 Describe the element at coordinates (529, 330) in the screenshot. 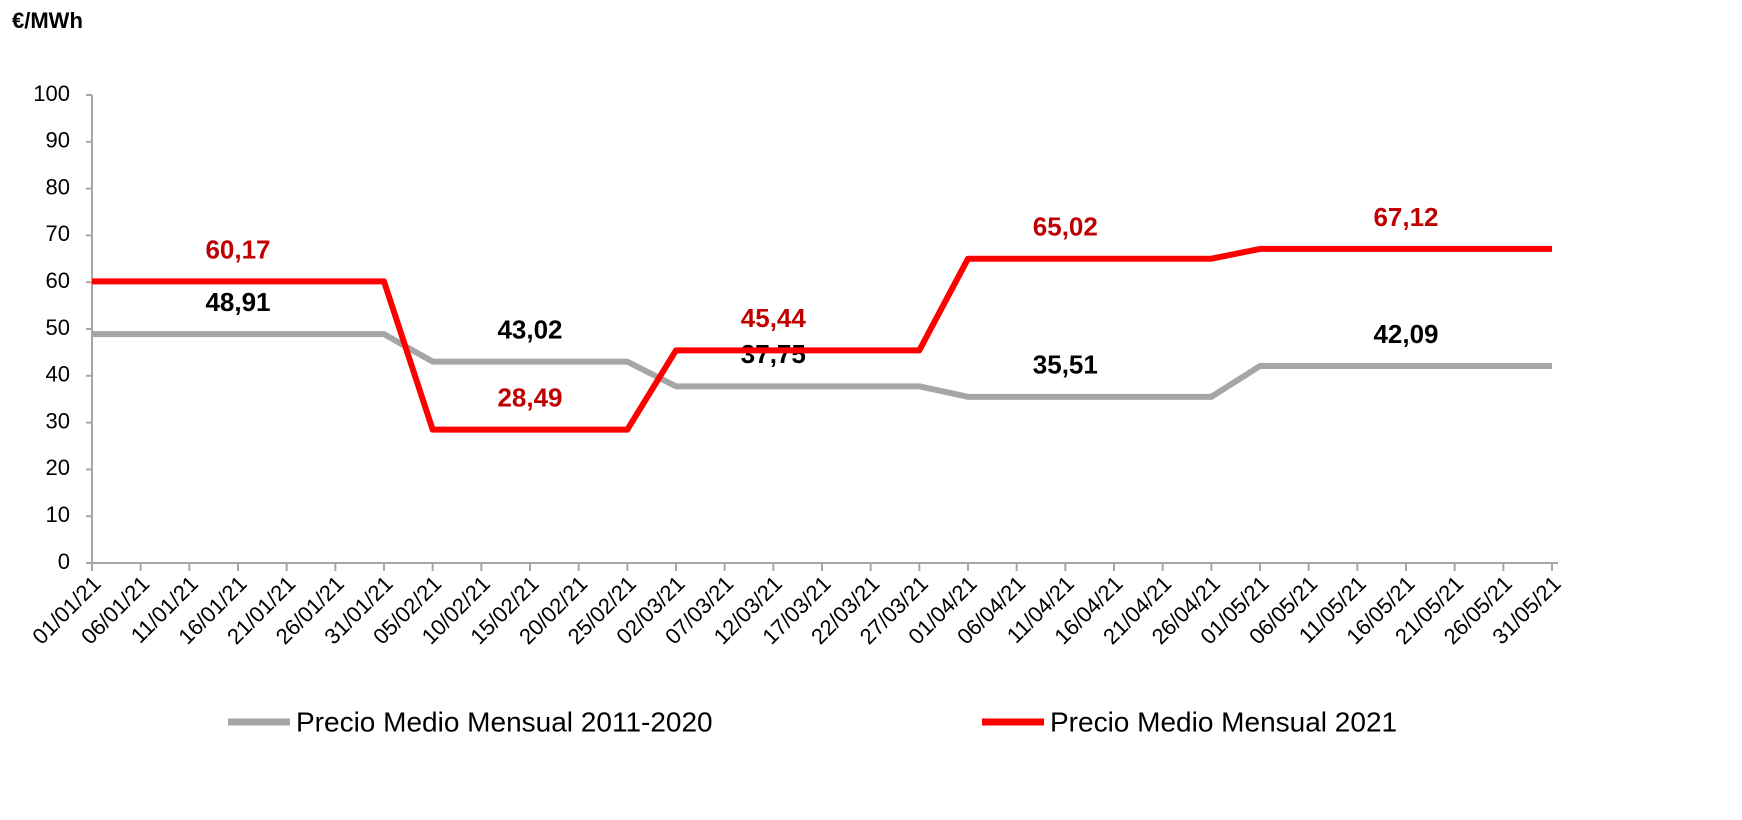

I see `data-label: 43,02` at that location.